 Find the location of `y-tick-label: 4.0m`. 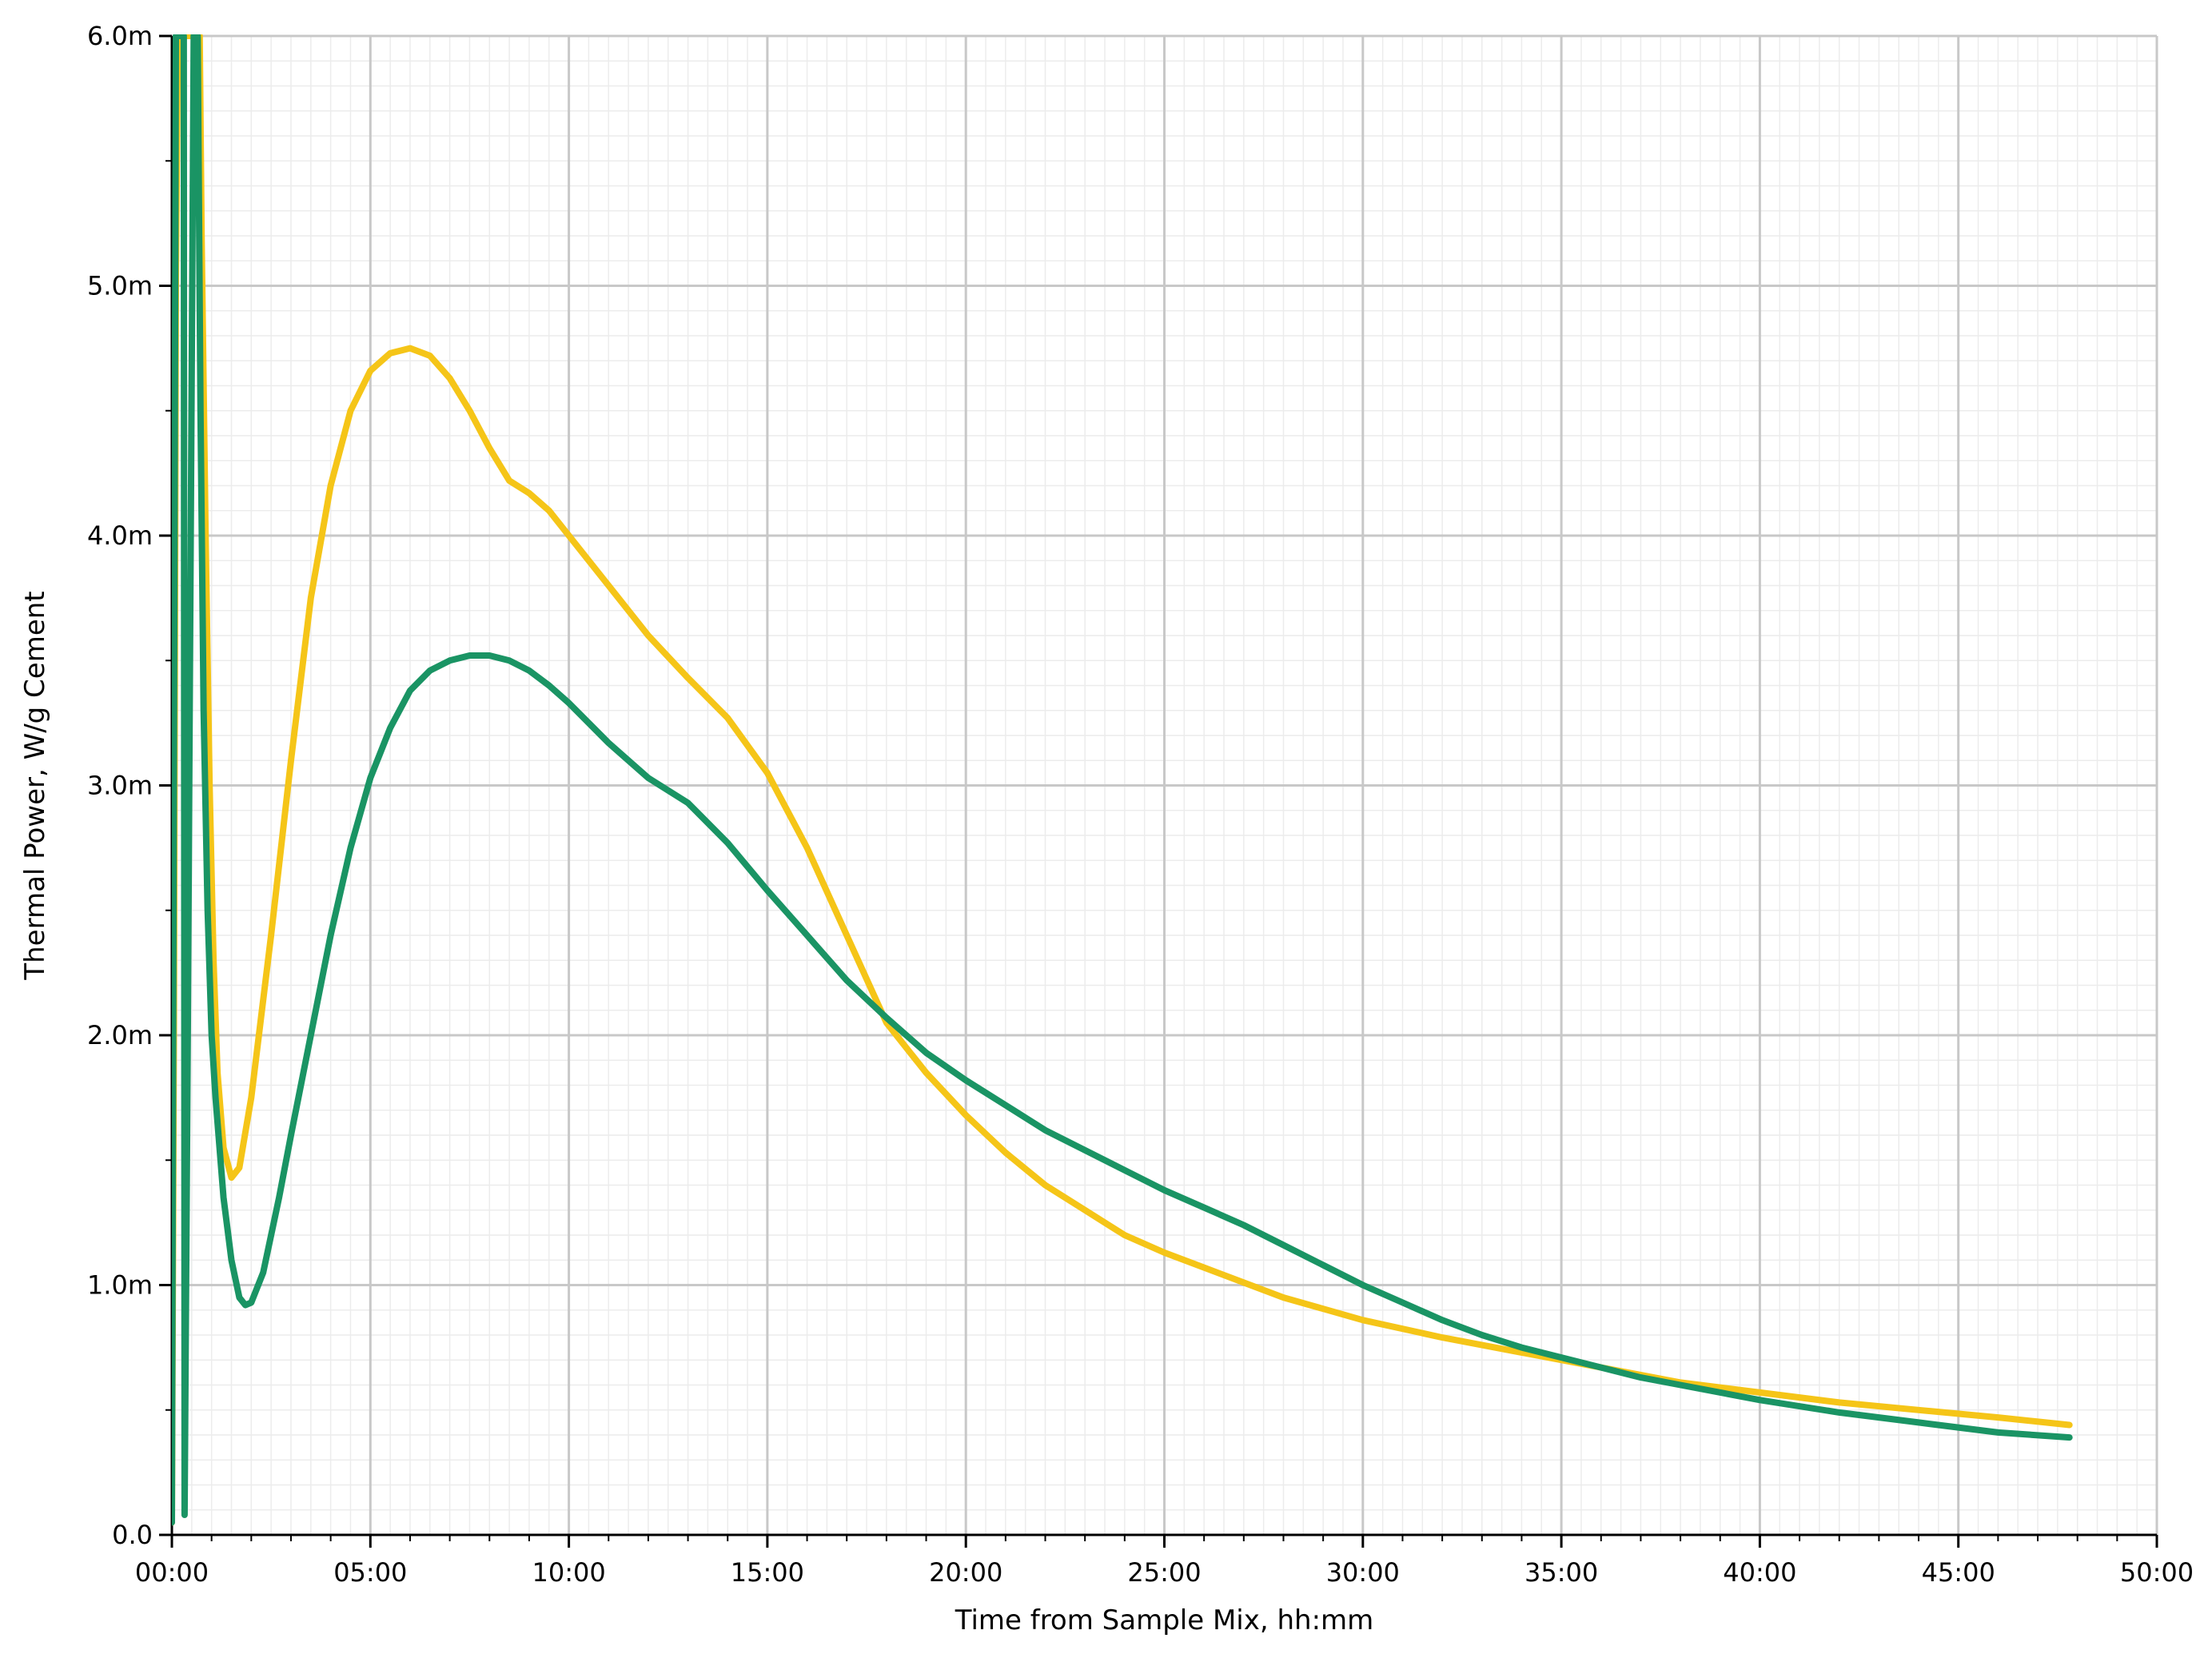

y-tick-label: 4.0m is located at coordinates (120, 535).